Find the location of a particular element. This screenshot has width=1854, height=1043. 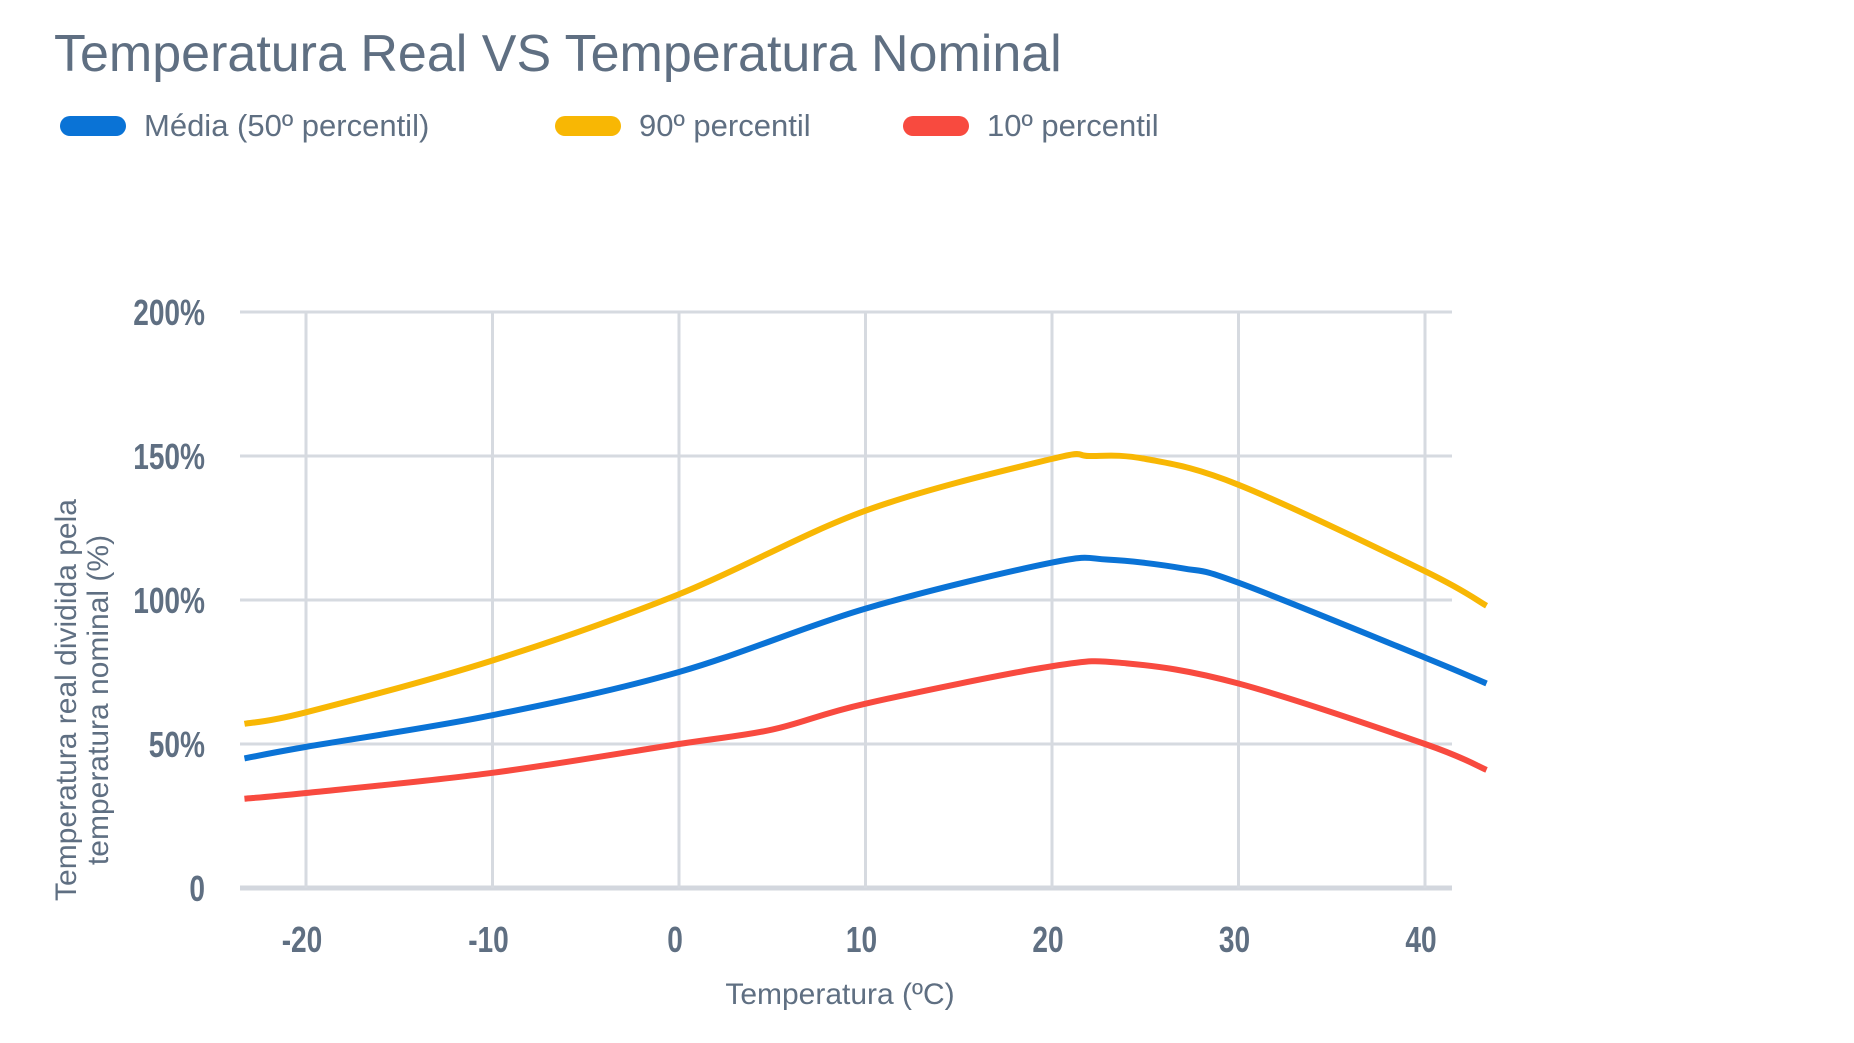

legend-label-median: Média (50º percentil) is located at coordinates (287, 125).